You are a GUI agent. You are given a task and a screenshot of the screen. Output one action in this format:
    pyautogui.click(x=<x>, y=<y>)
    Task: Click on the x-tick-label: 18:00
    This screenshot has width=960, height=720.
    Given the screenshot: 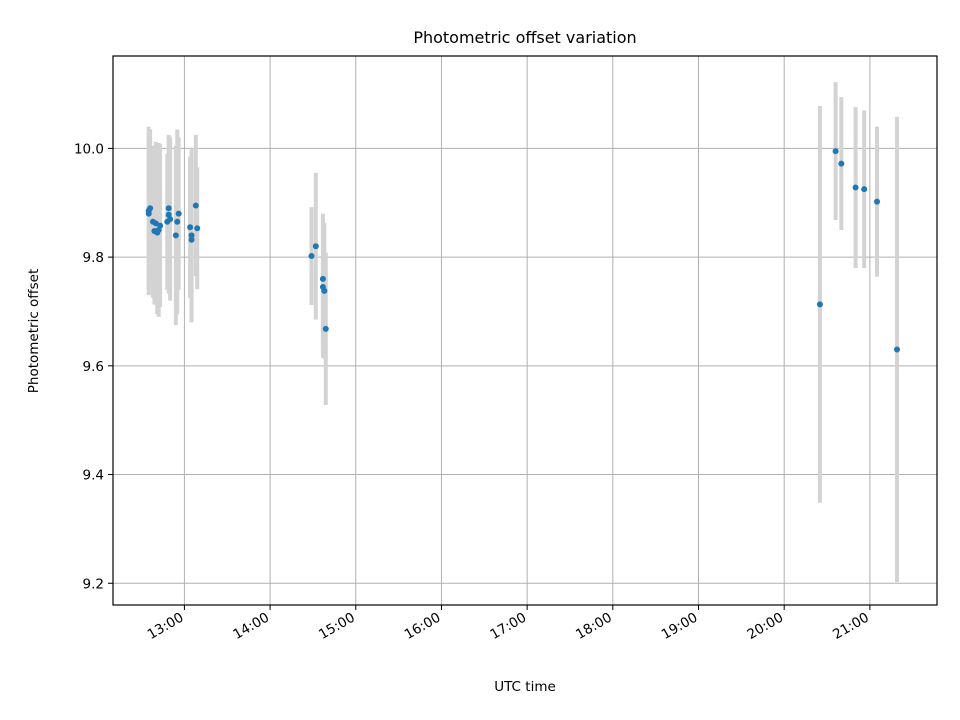 What is the action you would take?
    pyautogui.click(x=594, y=626)
    